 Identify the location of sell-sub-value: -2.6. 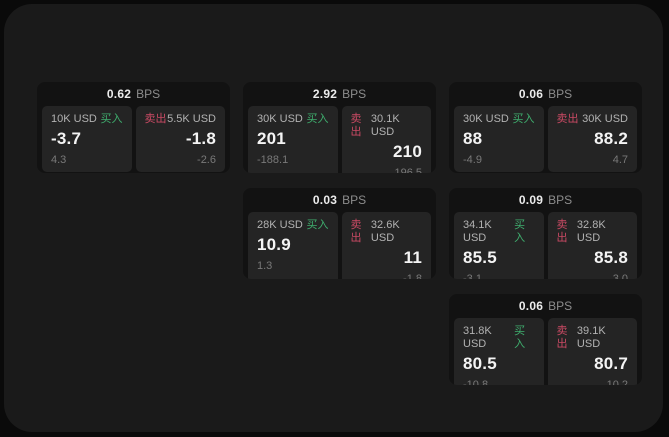
(206, 160).